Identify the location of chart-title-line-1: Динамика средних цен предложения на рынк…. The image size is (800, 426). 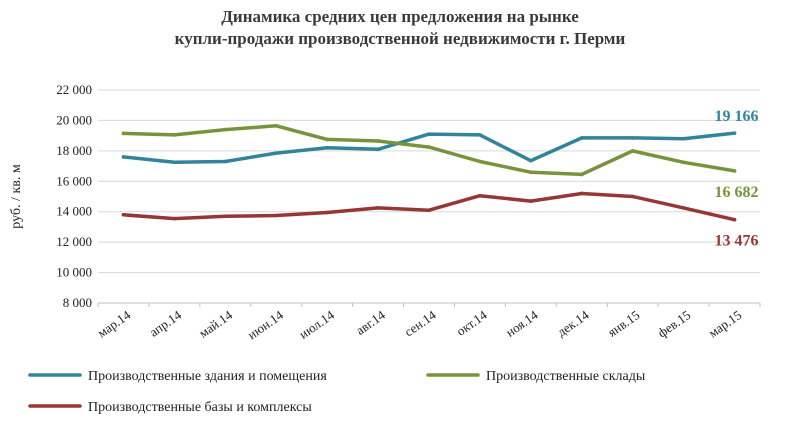
(400, 16).